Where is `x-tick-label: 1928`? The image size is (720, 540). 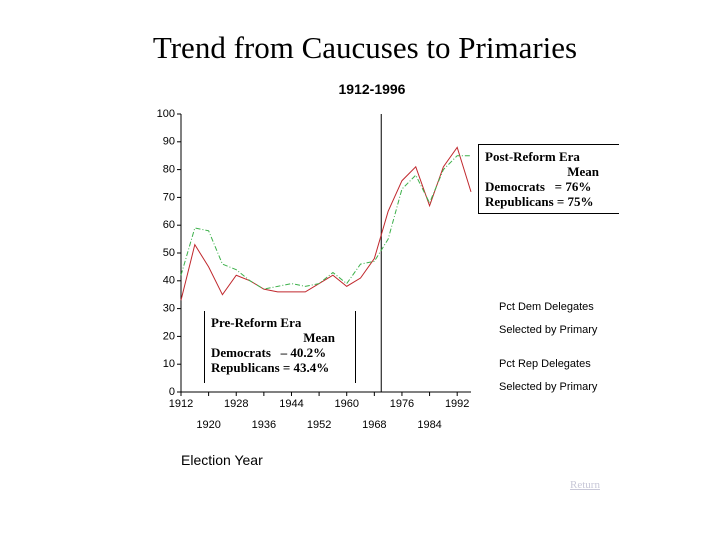
x-tick-label: 1928 is located at coordinates (236, 404).